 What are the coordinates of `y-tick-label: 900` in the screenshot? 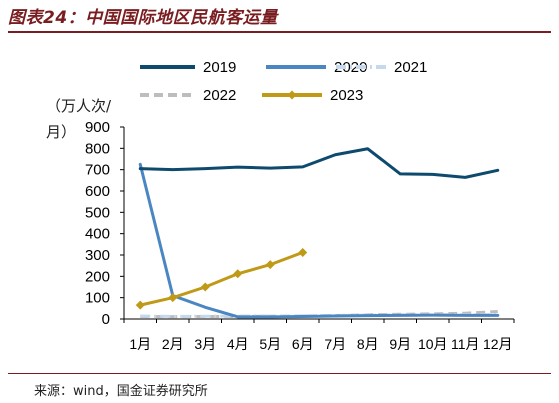 It's located at (97, 127).